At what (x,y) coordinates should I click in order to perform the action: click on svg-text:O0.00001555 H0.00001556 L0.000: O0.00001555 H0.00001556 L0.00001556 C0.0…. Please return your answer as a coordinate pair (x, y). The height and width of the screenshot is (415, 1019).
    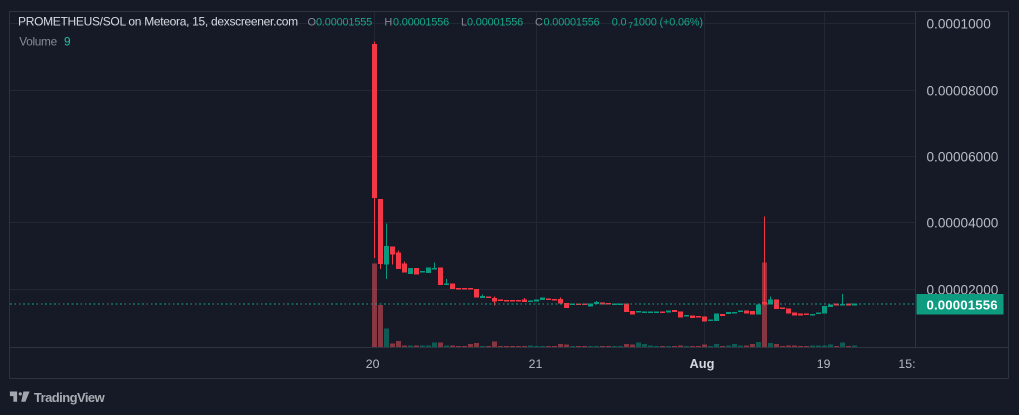
    Looking at the image, I should click on (505, 24).